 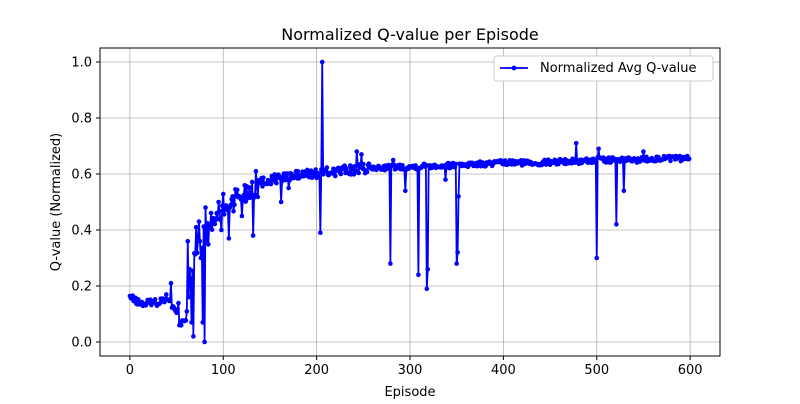 What do you see at coordinates (409, 392) in the screenshot?
I see `x-axis-label: Episode` at bounding box center [409, 392].